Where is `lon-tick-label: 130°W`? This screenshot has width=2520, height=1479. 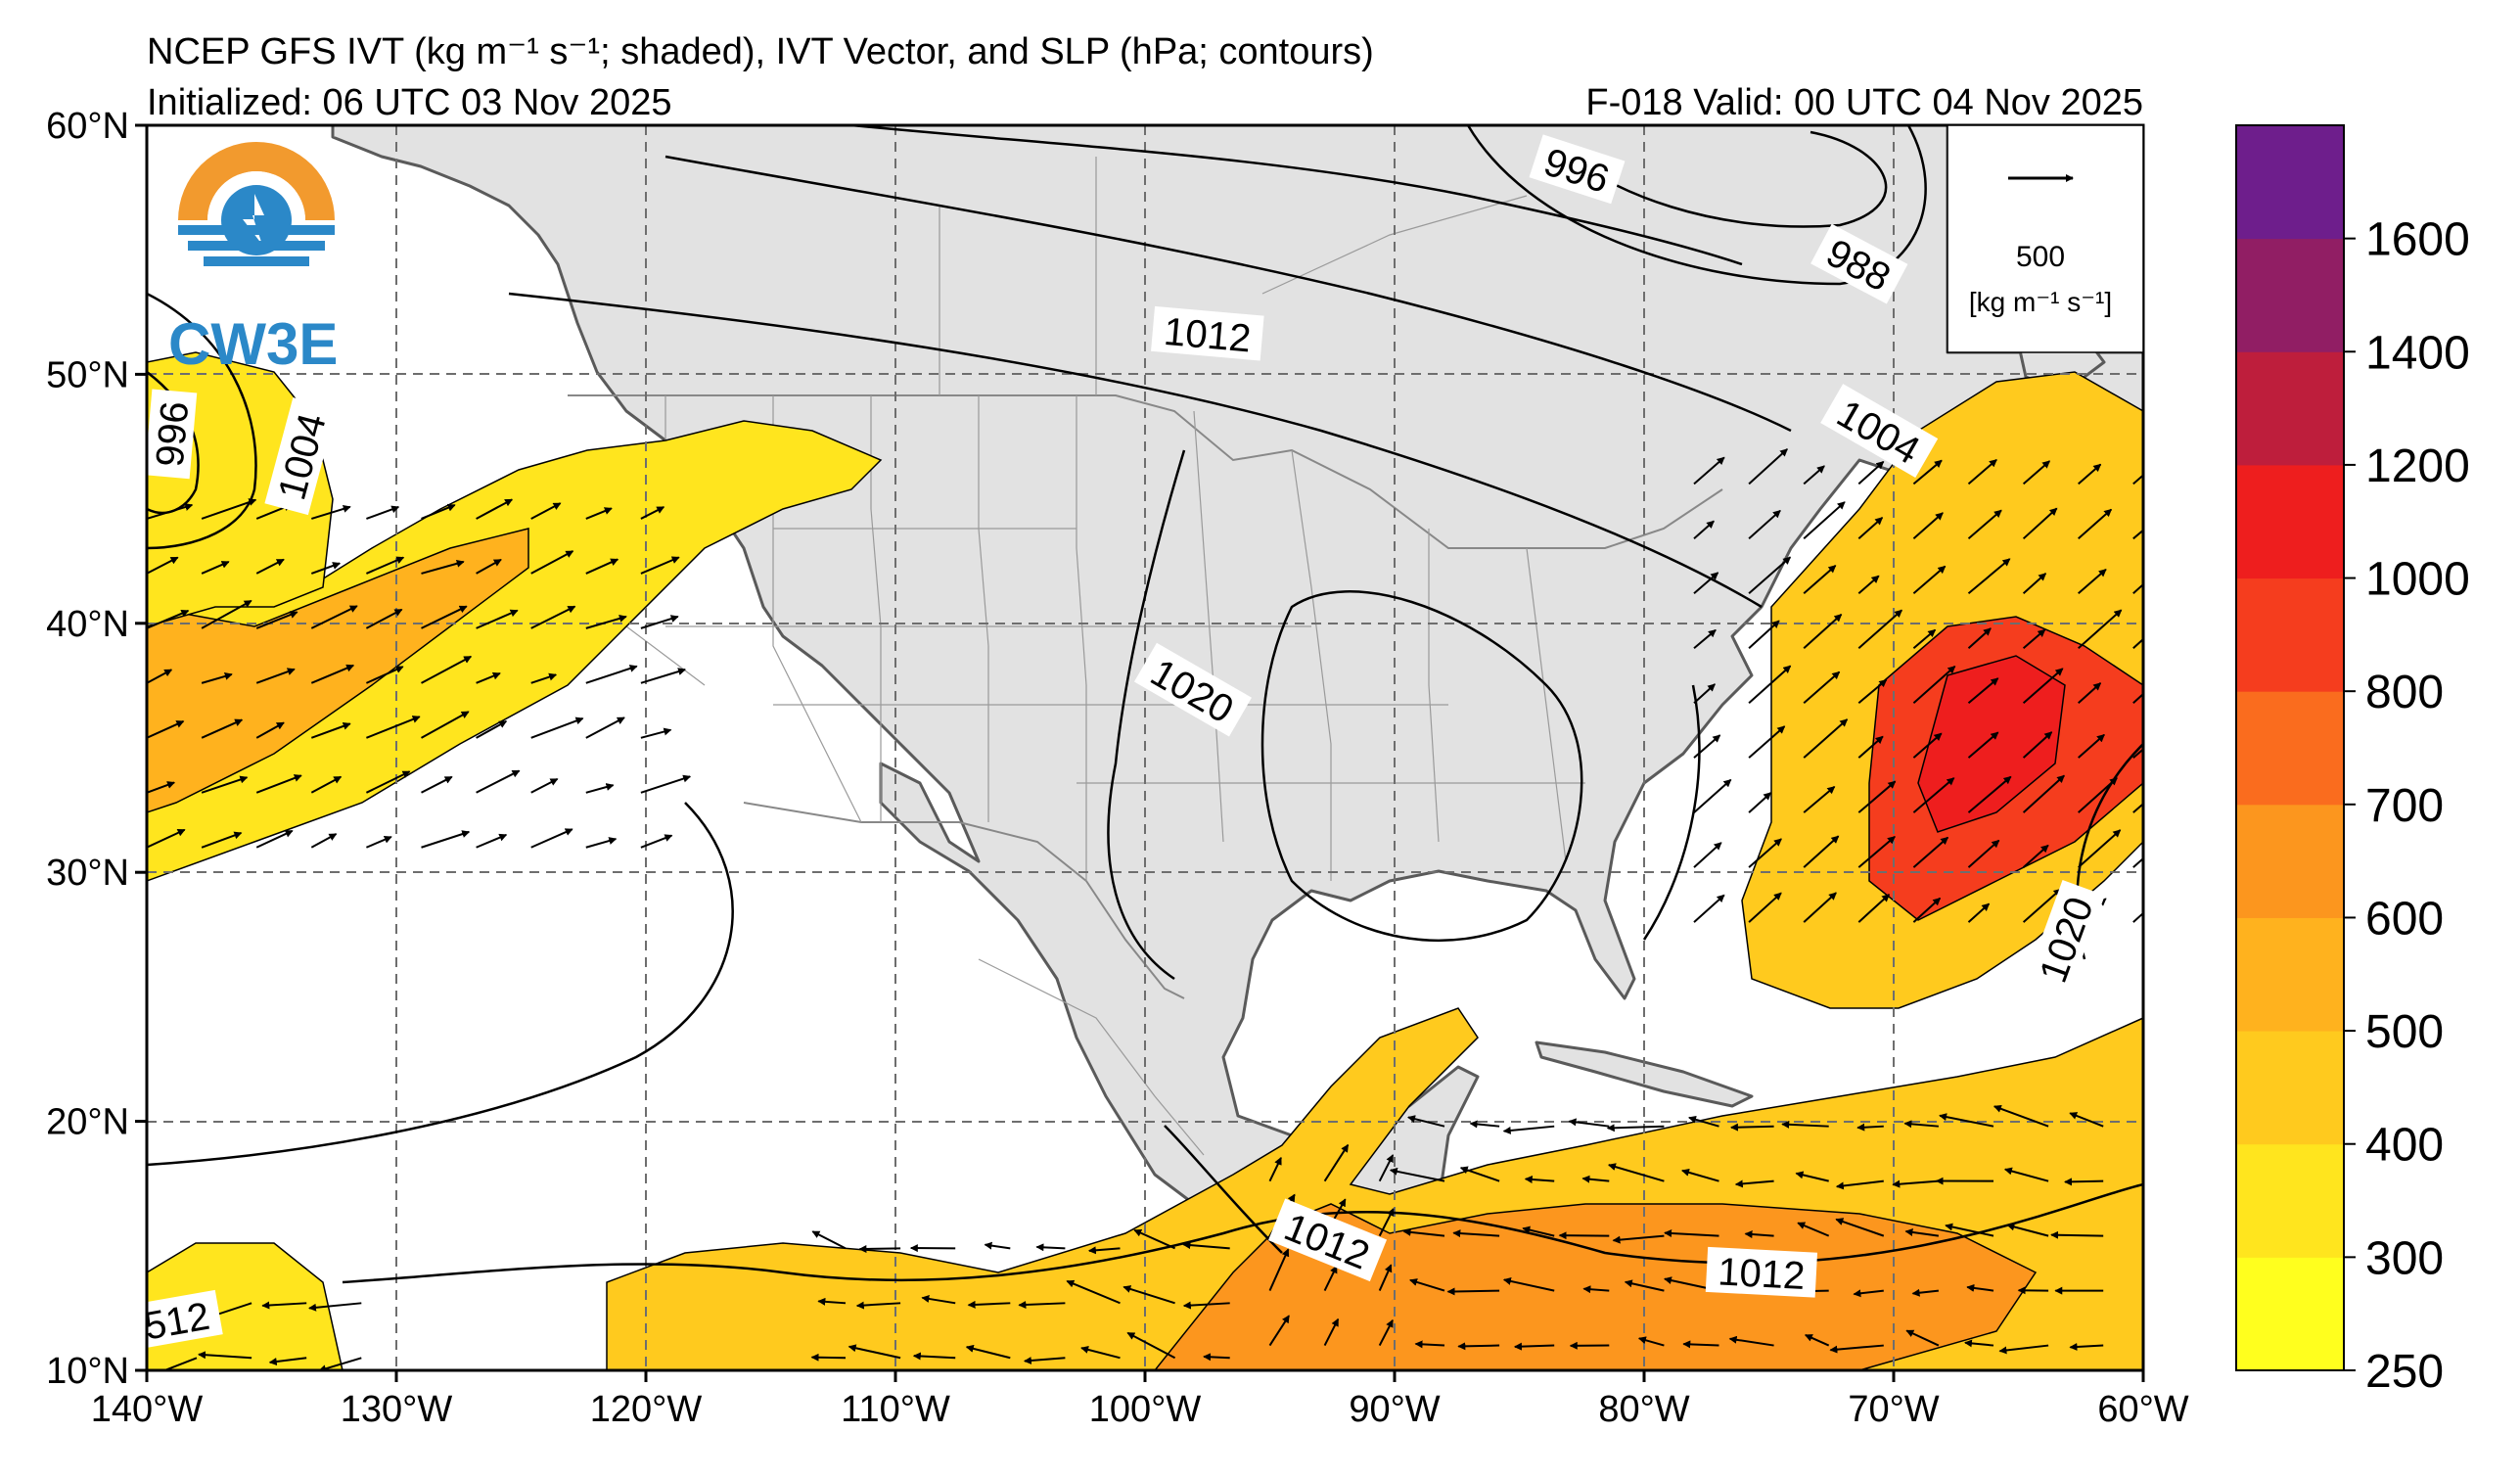 lon-tick-label: 130°W is located at coordinates (397, 1409).